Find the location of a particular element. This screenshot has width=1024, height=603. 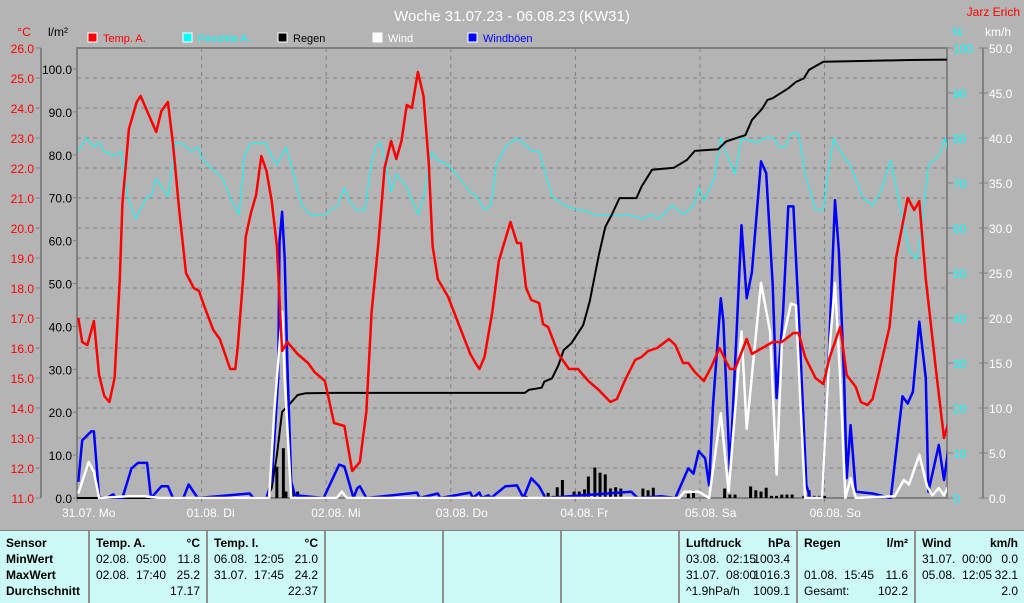

humidity-tick-label: 80 is located at coordinates (960, 139).